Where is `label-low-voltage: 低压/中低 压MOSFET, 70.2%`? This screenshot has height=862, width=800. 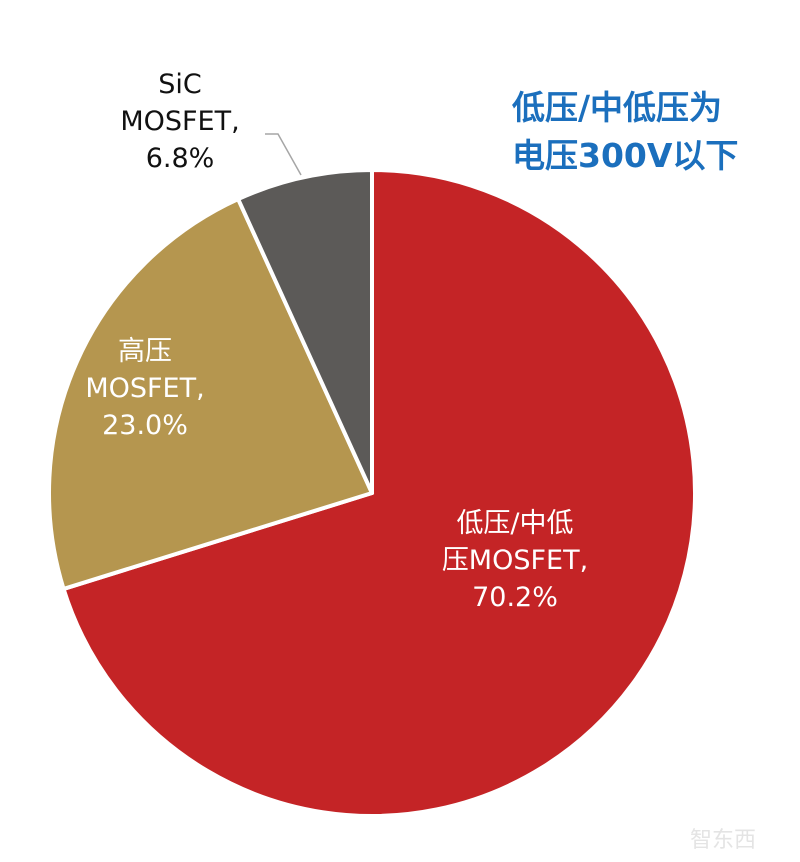
label-low-voltage: 低压/中低 压MOSFET, 70.2% is located at coordinates (515, 560).